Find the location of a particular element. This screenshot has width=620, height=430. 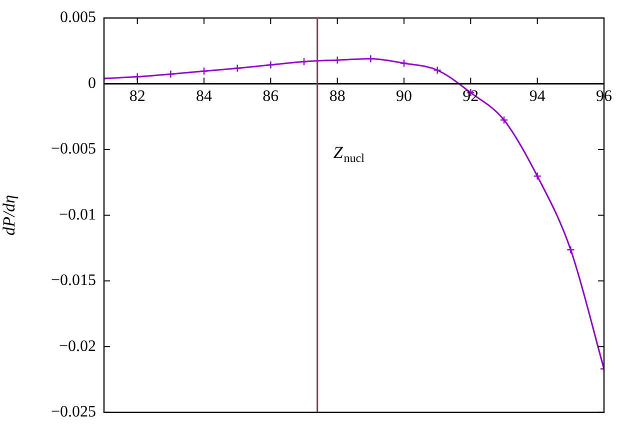

y-tick-label: −0.005 is located at coordinates (73, 149).